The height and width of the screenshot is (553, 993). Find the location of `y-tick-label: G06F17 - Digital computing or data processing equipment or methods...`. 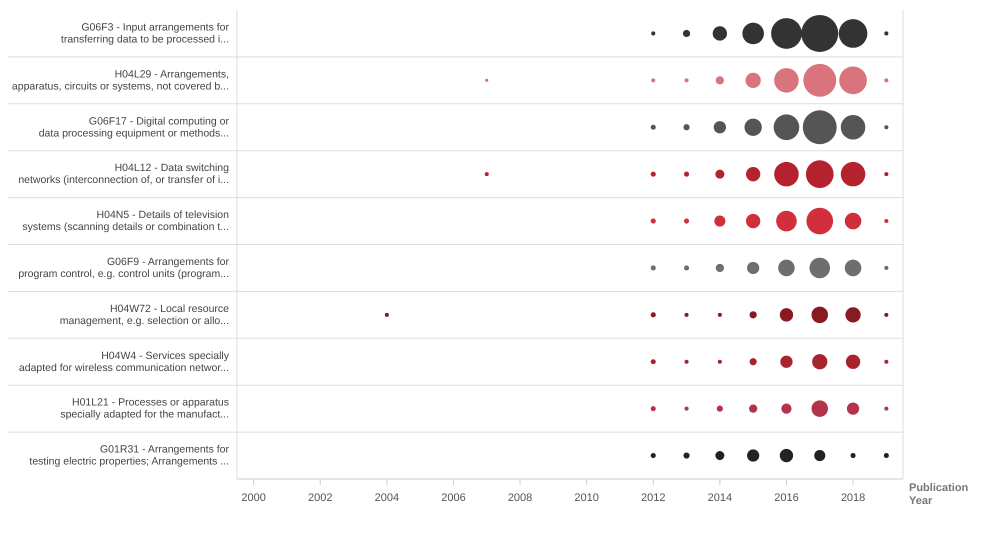

y-tick-label: G06F17 - Digital computing or data processing equipment or methods... is located at coordinates (134, 127).